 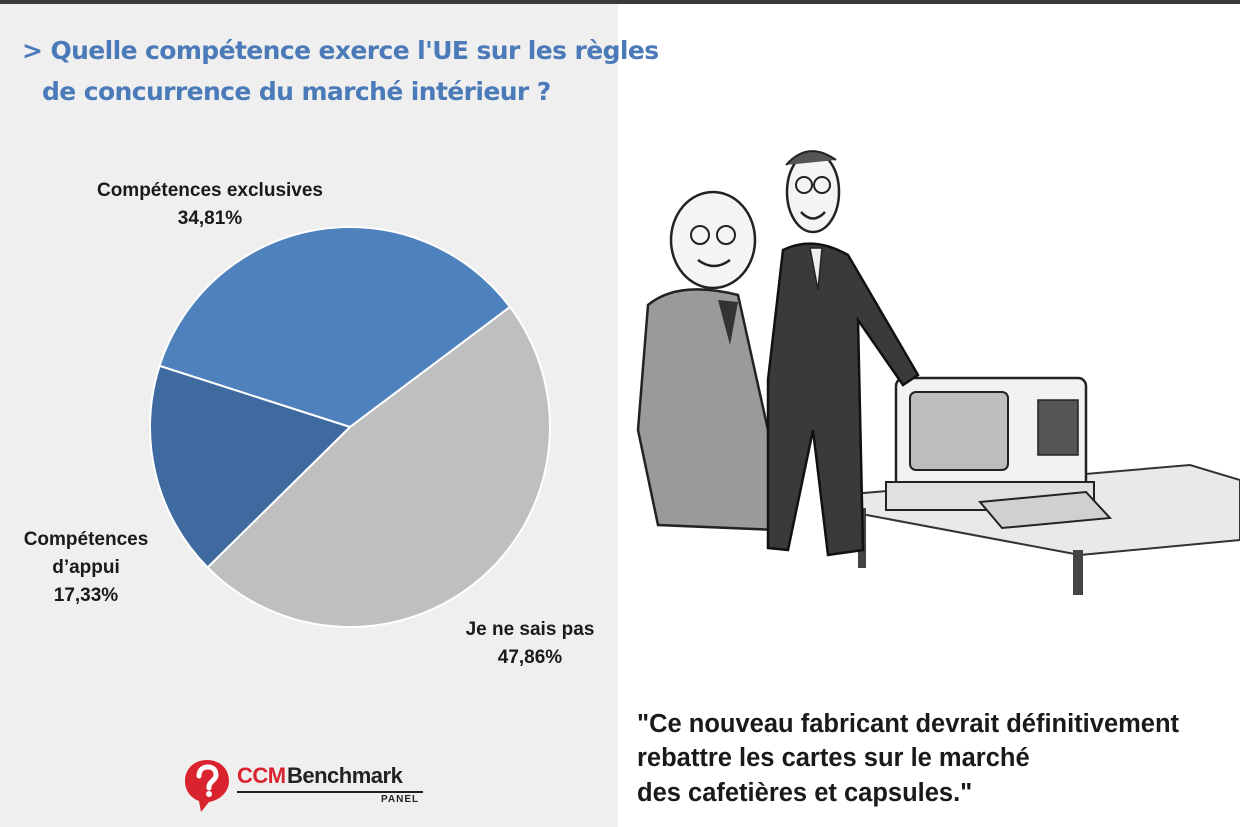 What do you see at coordinates (330, 792) in the screenshot?
I see `logo-underline` at bounding box center [330, 792].